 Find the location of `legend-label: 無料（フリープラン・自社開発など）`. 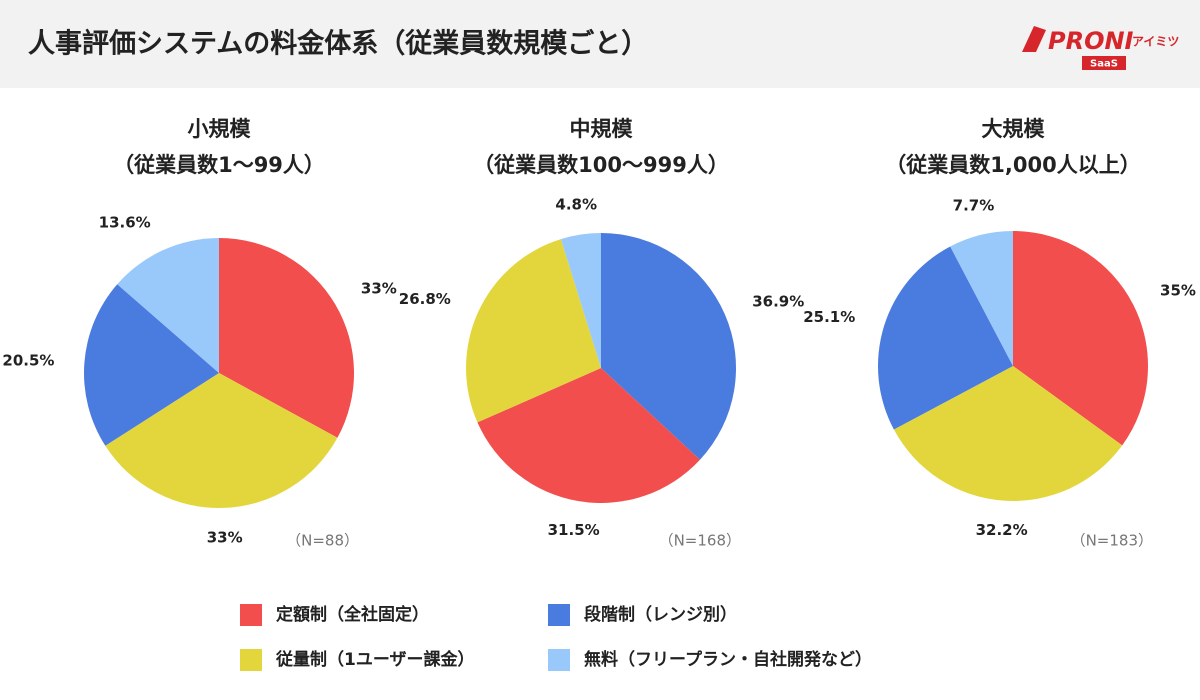

legend-label: 無料（フリープラン・自社開発など） is located at coordinates (728, 659).